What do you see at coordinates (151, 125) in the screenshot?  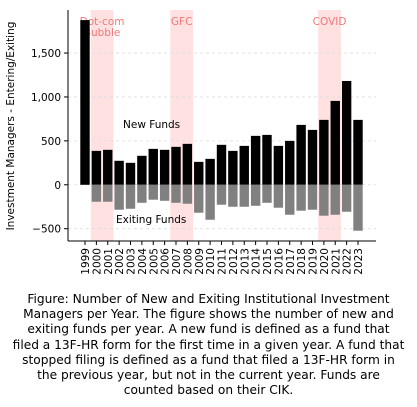 I see `annotation: New Funds` at bounding box center [151, 125].